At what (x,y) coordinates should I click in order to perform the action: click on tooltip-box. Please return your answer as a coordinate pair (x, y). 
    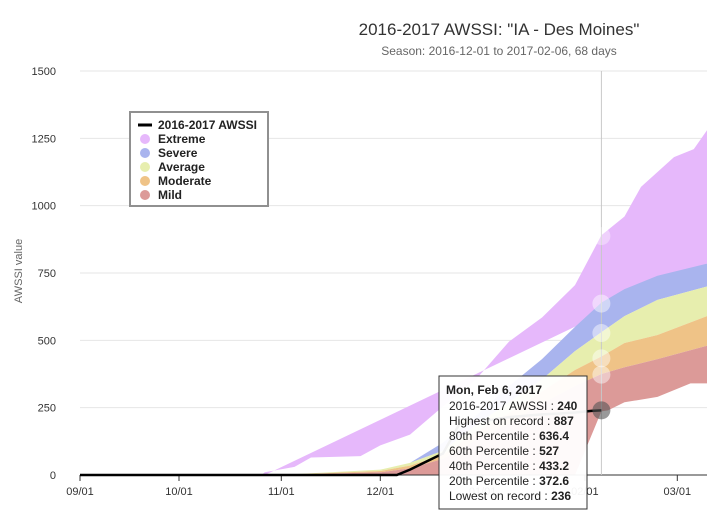
    Looking at the image, I should click on (513, 442).